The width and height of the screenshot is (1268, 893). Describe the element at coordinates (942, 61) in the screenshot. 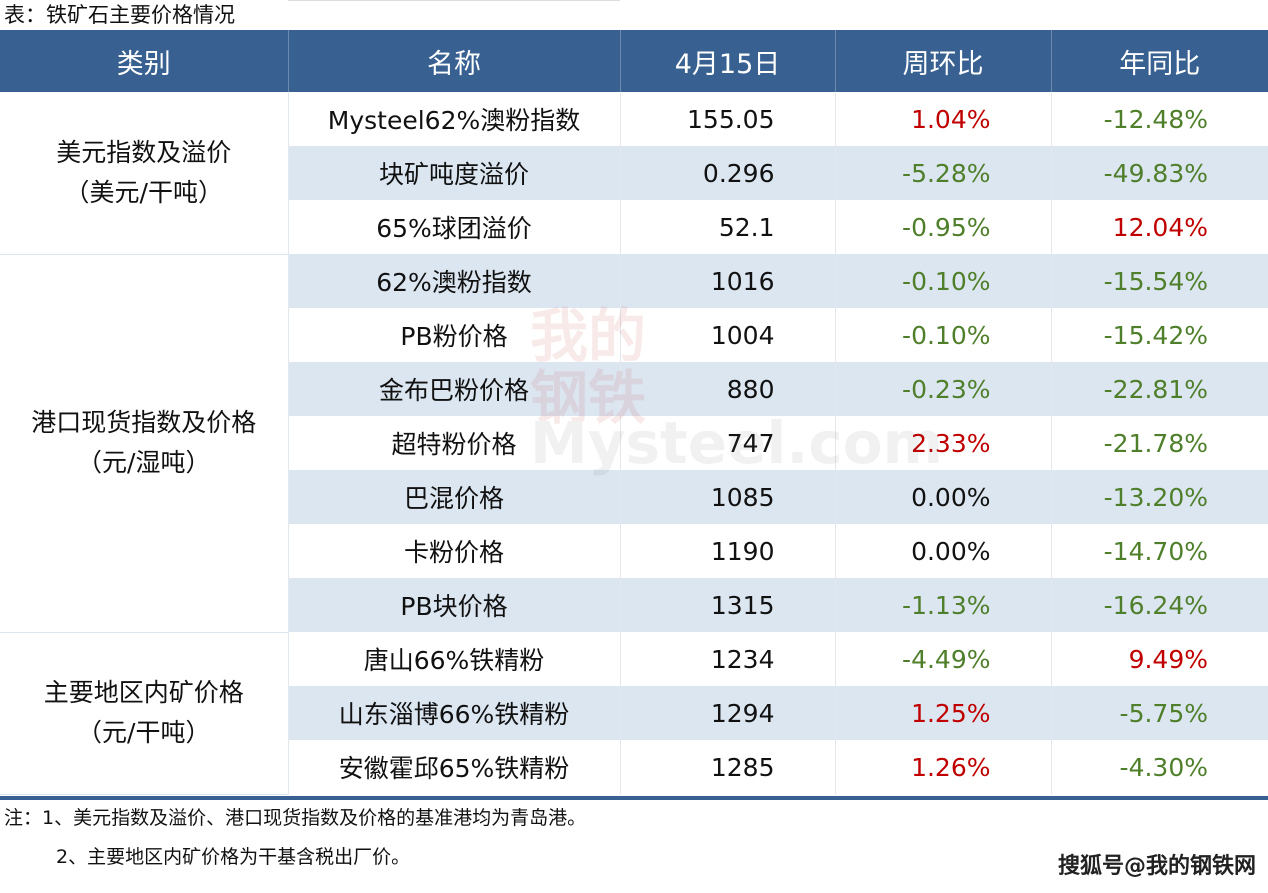

I see `header-wow: 周环比` at that location.